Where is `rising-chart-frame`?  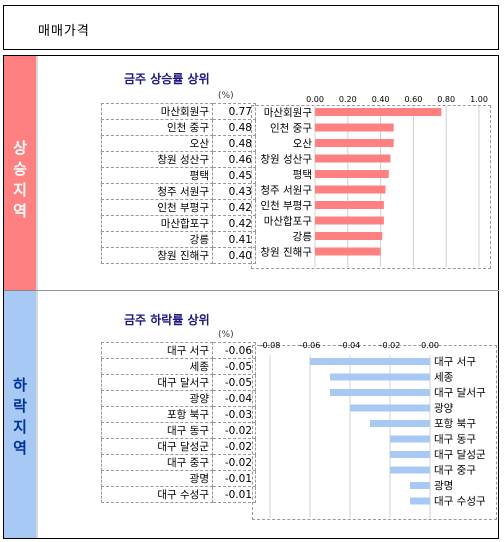
rising-chart-frame is located at coordinates (371, 187).